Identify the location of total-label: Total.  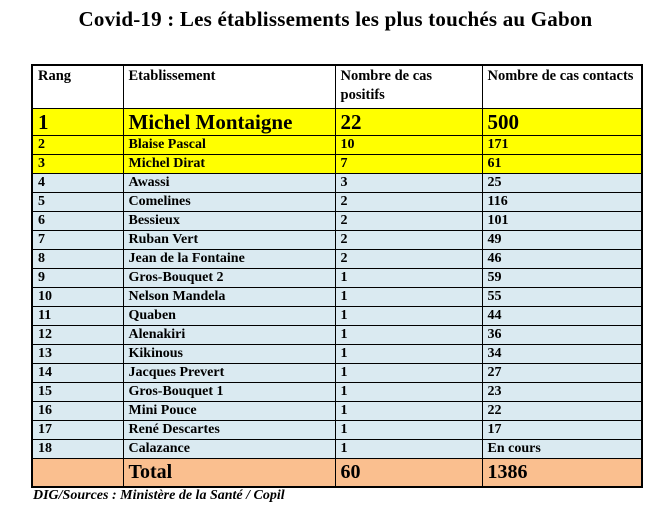
(229, 472).